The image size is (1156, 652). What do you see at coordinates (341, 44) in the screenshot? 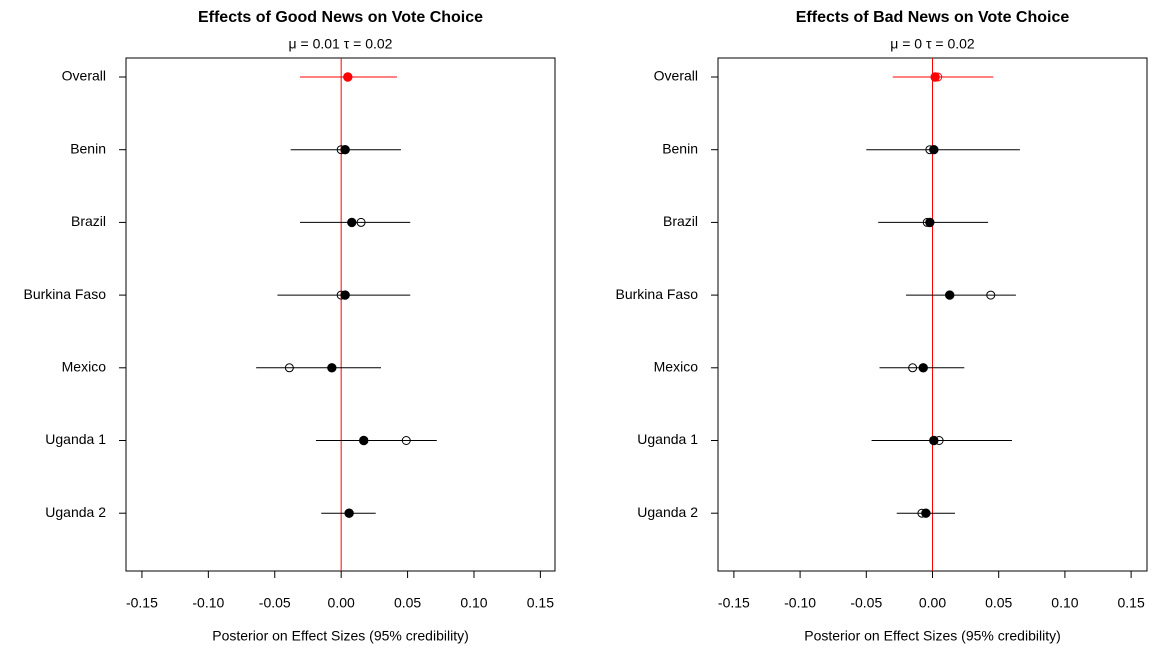
I see `chart-subtitle: μ = 0.01 τ = 0.02` at bounding box center [341, 44].